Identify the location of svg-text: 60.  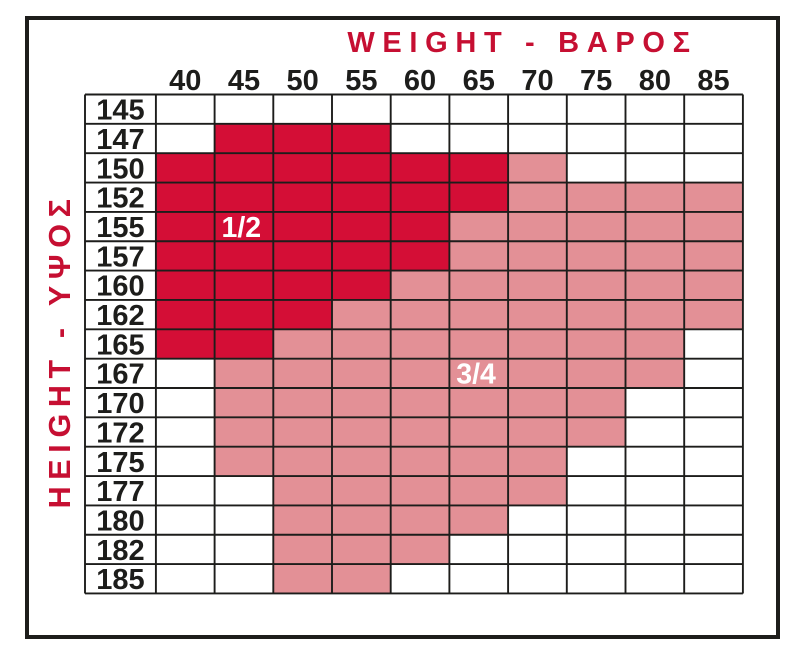
(420, 81).